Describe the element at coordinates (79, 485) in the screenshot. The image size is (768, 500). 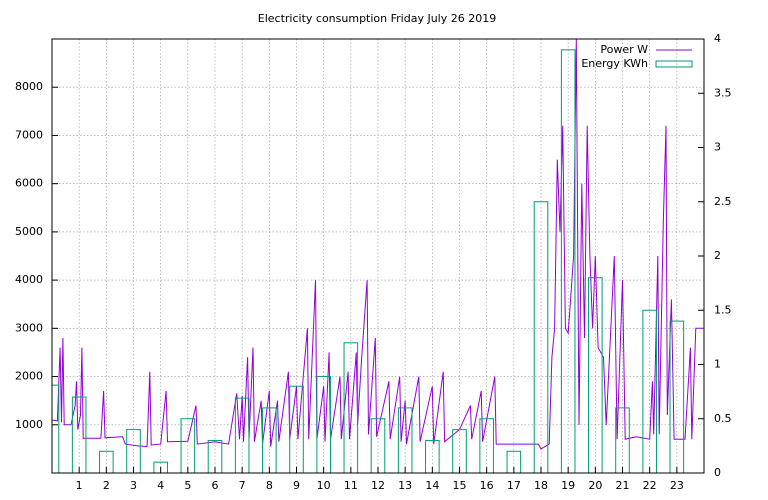
I see `x-tick-label: 1` at that location.